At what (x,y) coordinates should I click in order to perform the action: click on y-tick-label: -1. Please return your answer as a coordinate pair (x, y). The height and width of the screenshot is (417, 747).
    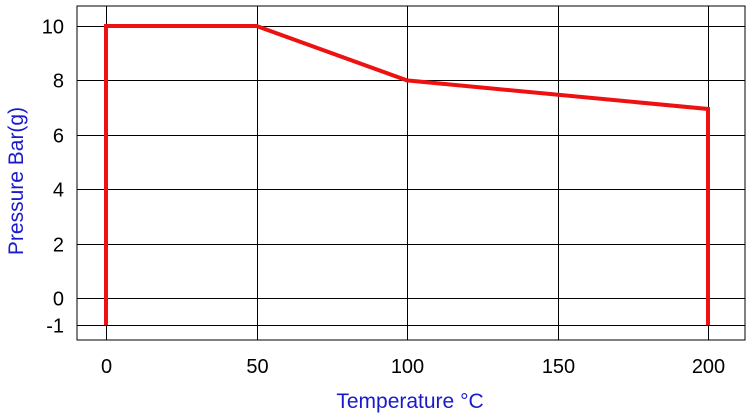
    Looking at the image, I should click on (55, 327).